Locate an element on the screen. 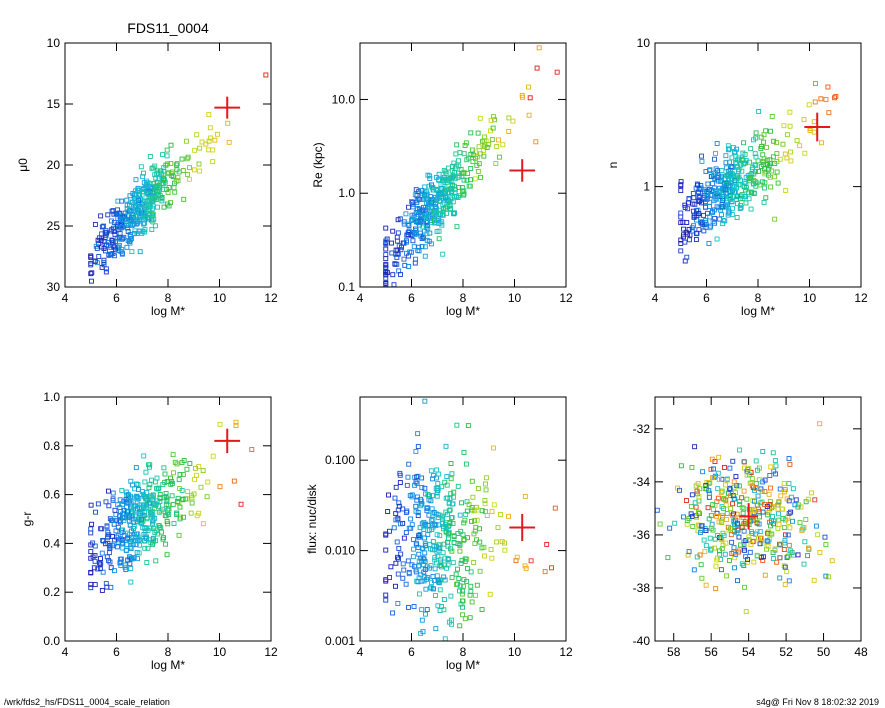  x-tick-label: 8 is located at coordinates (463, 298).